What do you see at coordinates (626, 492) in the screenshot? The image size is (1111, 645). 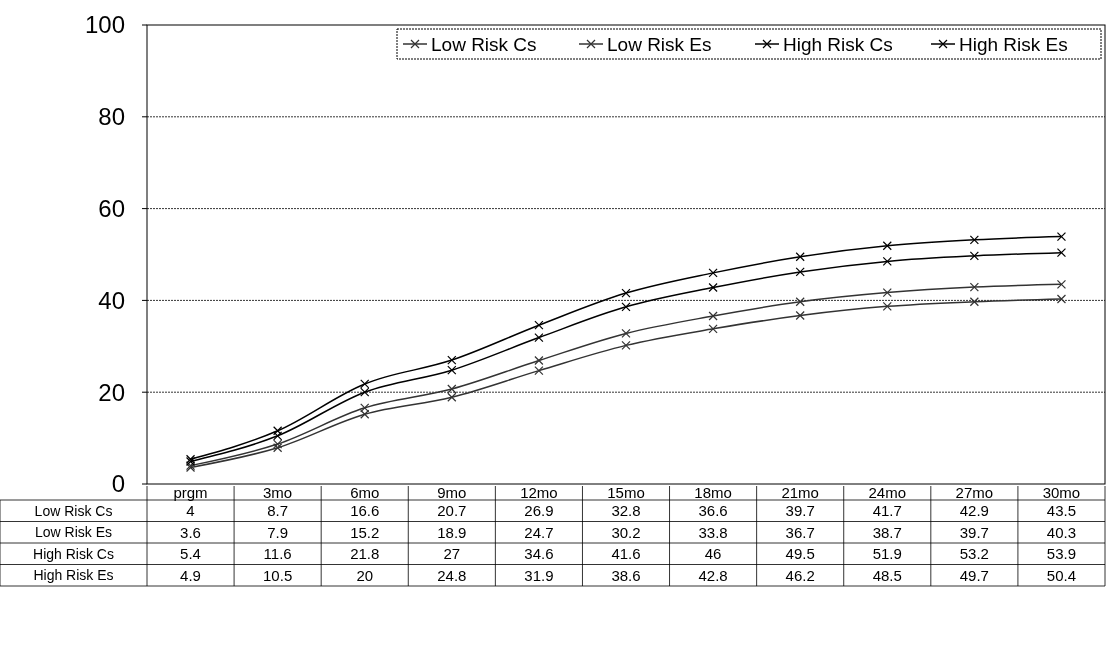 I see `x-tick-label: 15mo` at bounding box center [626, 492].